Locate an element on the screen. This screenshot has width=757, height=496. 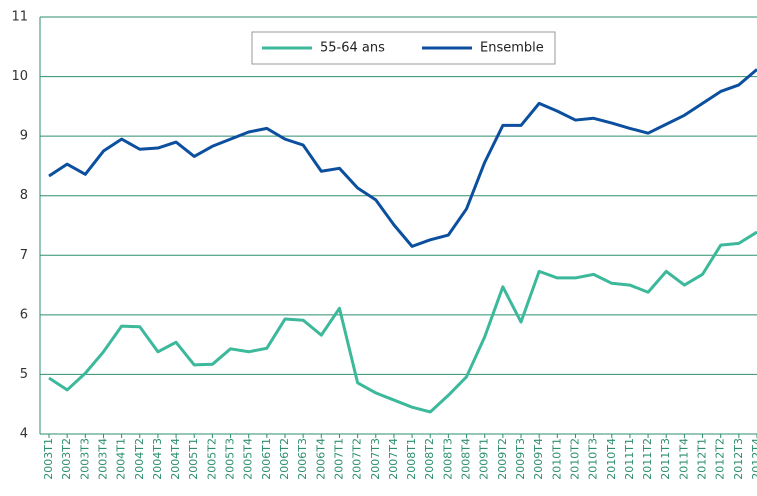
y-tick-label: 6 is located at coordinates (24, 314).